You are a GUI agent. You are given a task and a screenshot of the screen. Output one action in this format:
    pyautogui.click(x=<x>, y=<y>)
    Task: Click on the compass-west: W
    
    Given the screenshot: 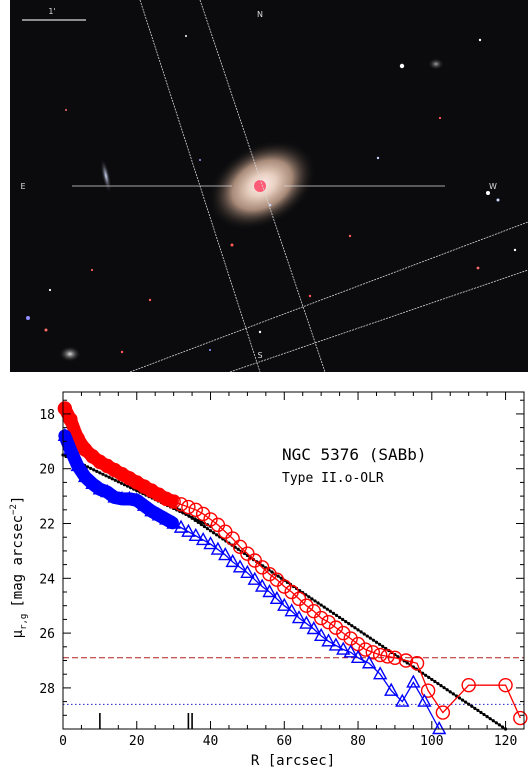 What is the action you would take?
    pyautogui.click(x=493, y=186)
    